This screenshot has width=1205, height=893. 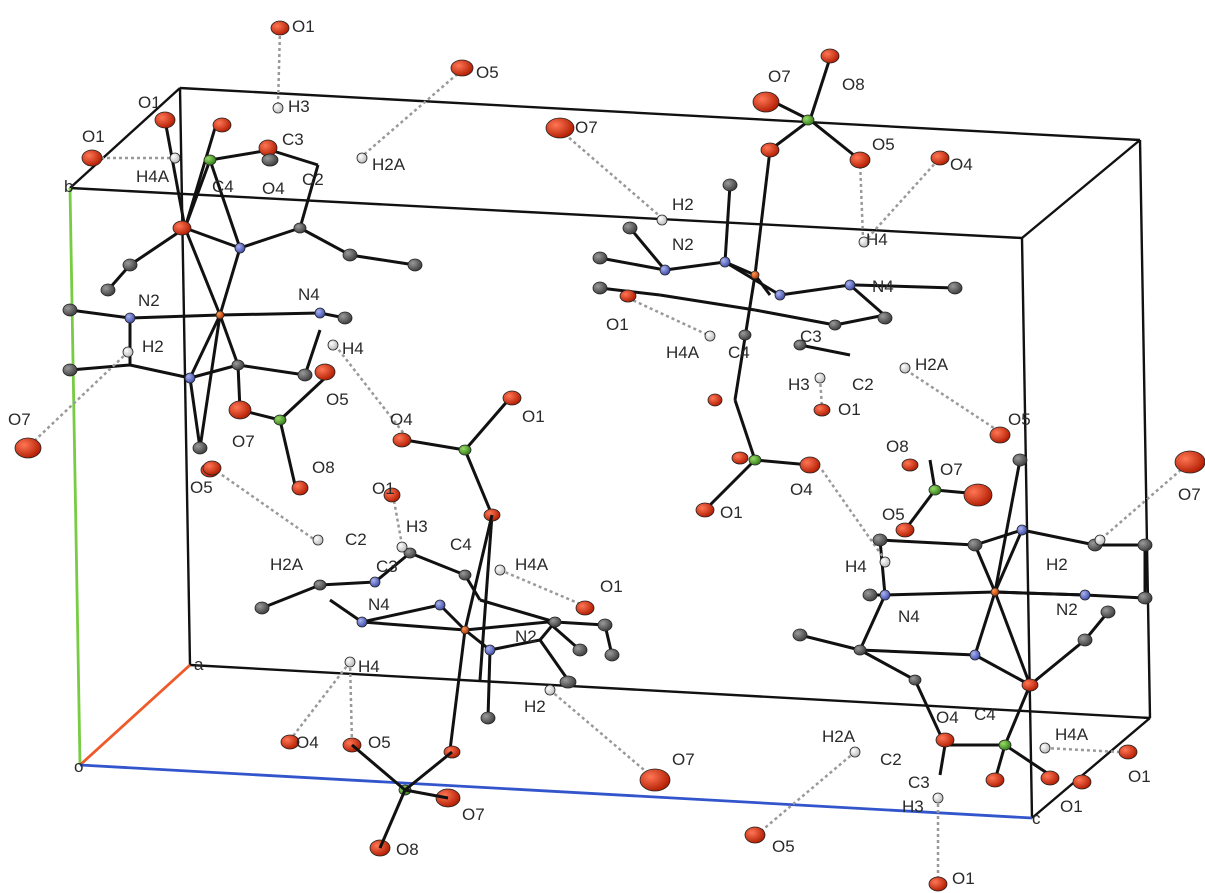 I want to click on perchlorate-center, so click(x=457, y=535).